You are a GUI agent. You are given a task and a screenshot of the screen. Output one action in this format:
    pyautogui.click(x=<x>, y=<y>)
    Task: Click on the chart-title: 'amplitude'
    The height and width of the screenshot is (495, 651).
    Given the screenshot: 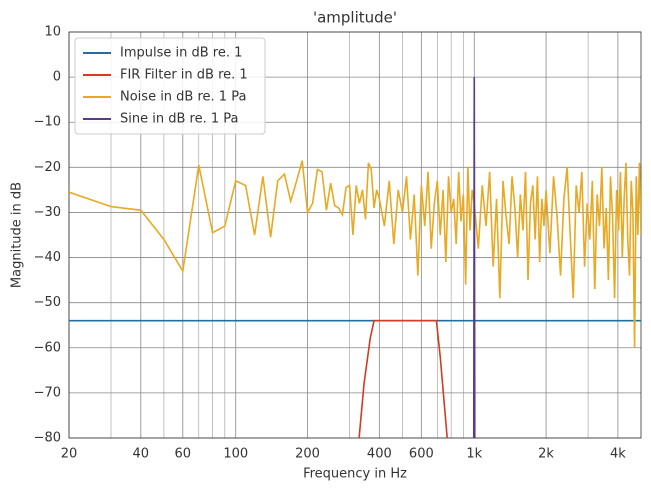 What is the action you would take?
    pyautogui.click(x=355, y=18)
    